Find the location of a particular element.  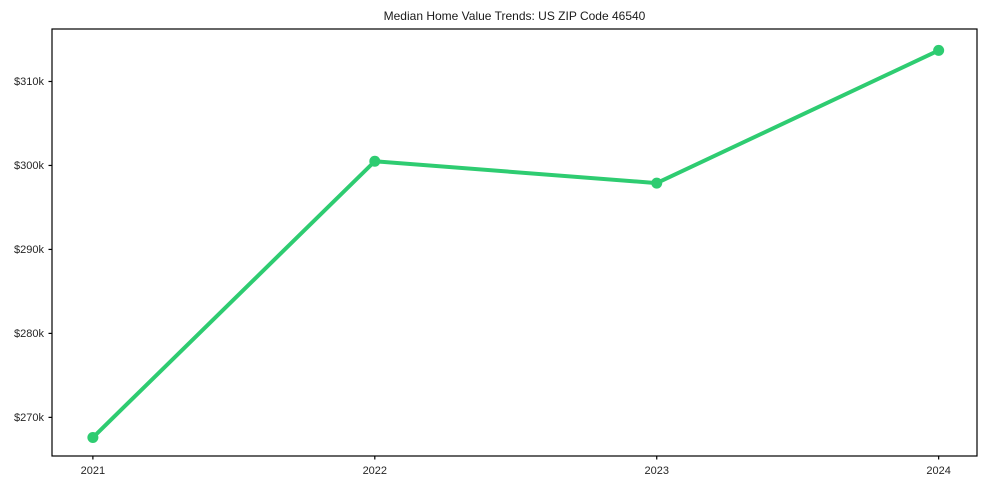

x-tick-label: 2021 is located at coordinates (93, 471).